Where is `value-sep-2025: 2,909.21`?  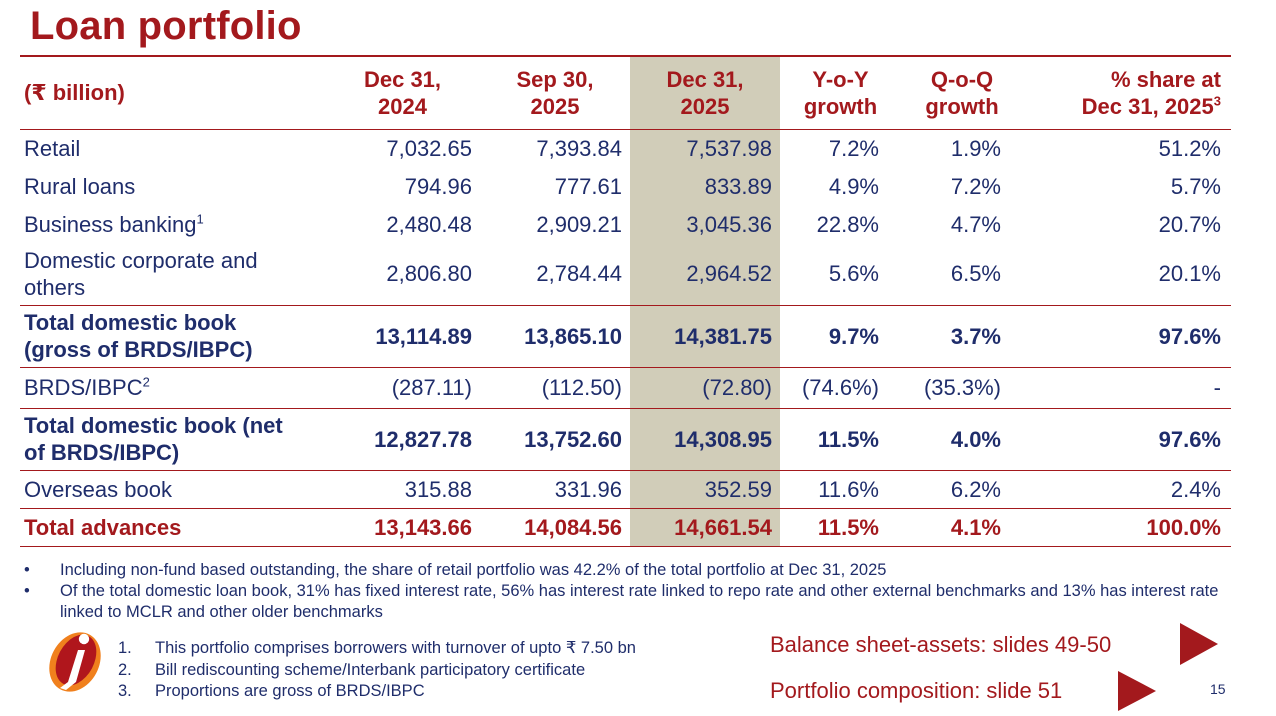
value-sep-2025: 2,909.21 is located at coordinates (579, 224).